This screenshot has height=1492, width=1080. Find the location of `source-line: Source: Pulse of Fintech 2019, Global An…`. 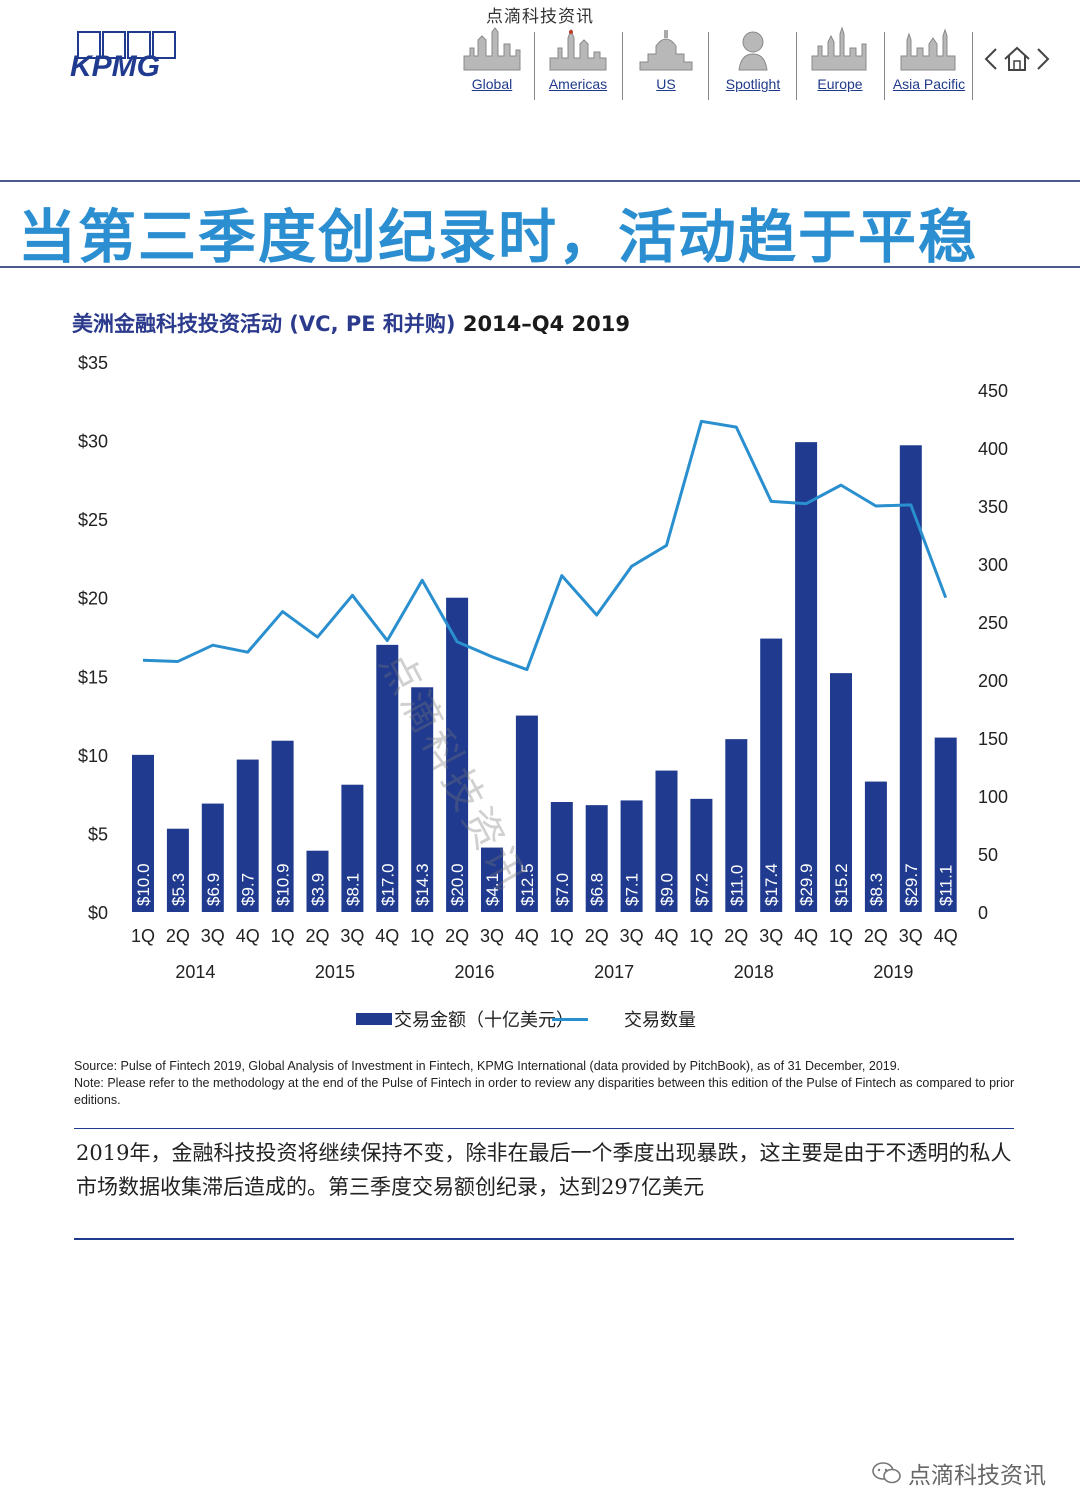

source-line: Source: Pulse of Fintech 2019, Global An… is located at coordinates (487, 1066).